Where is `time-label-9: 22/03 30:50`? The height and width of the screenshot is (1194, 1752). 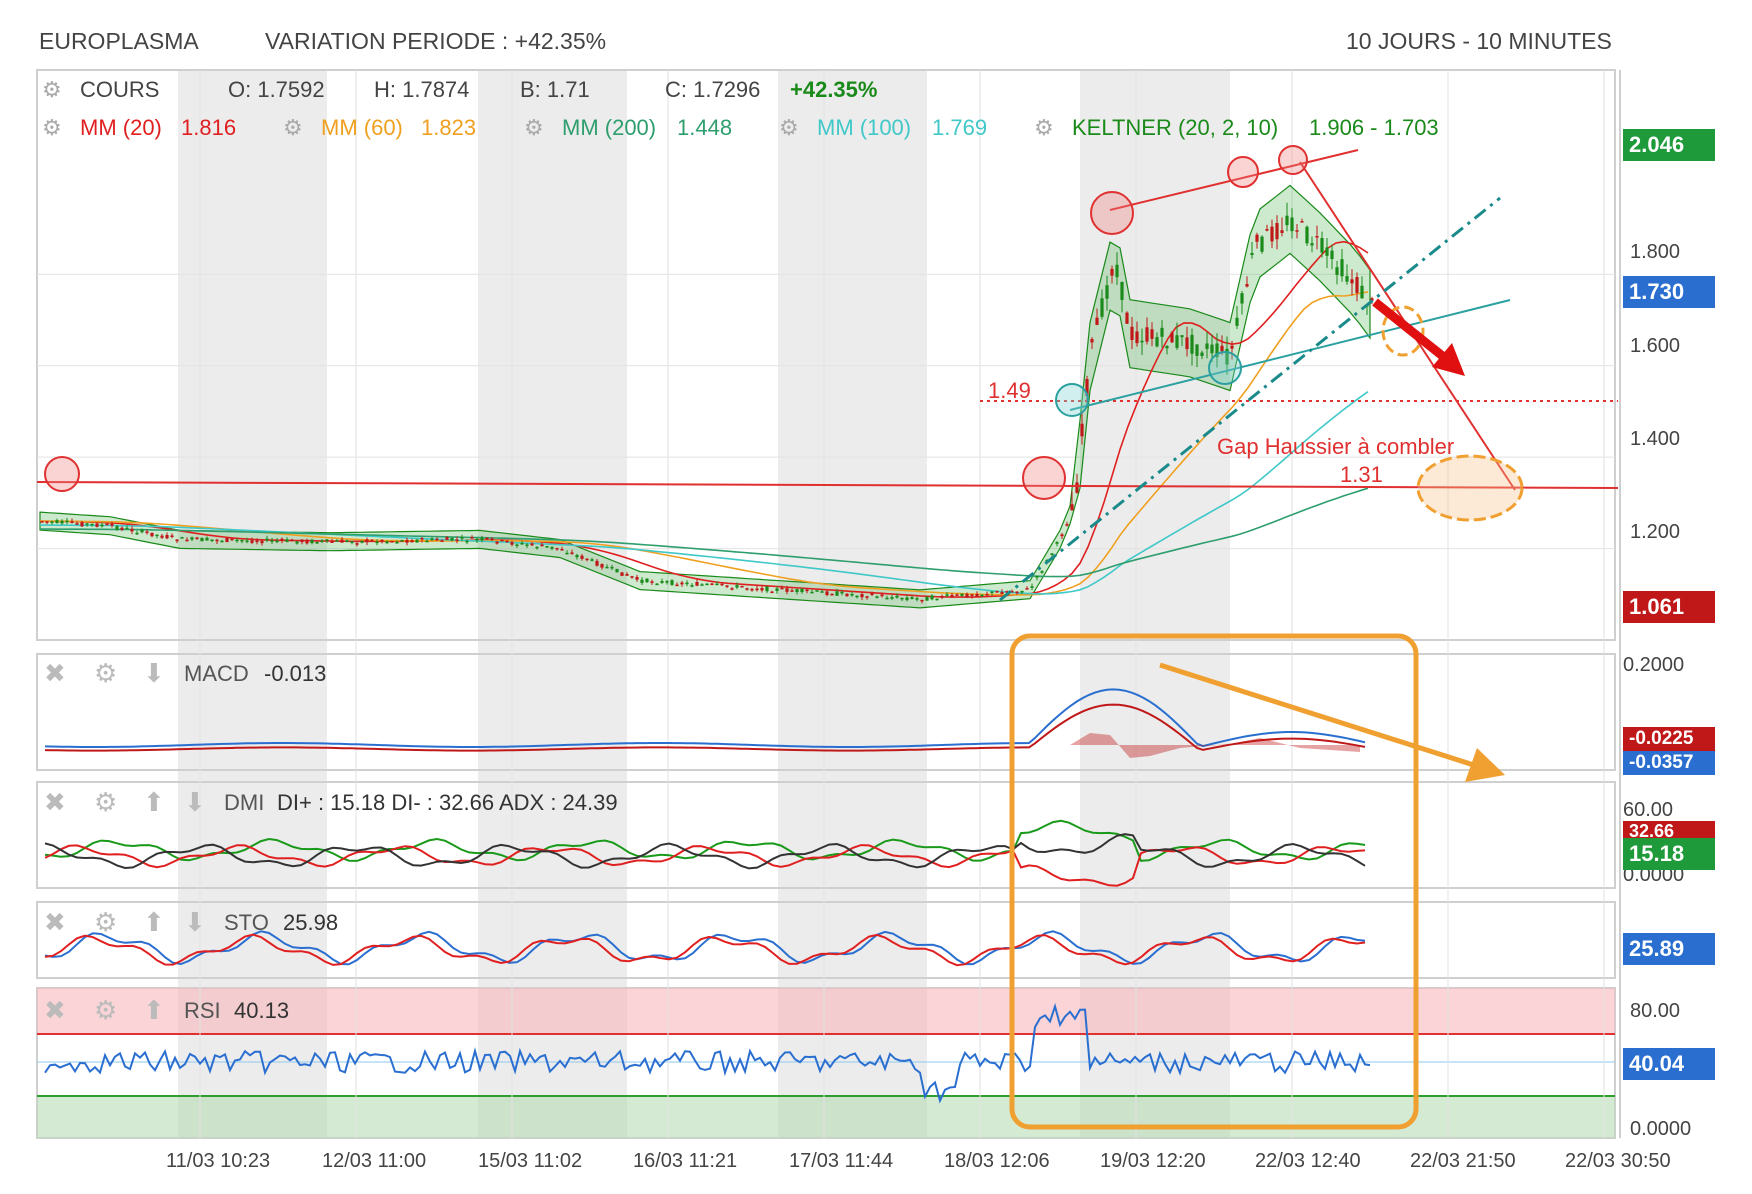
time-label-9: 22/03 30:50 is located at coordinates (1618, 1161).